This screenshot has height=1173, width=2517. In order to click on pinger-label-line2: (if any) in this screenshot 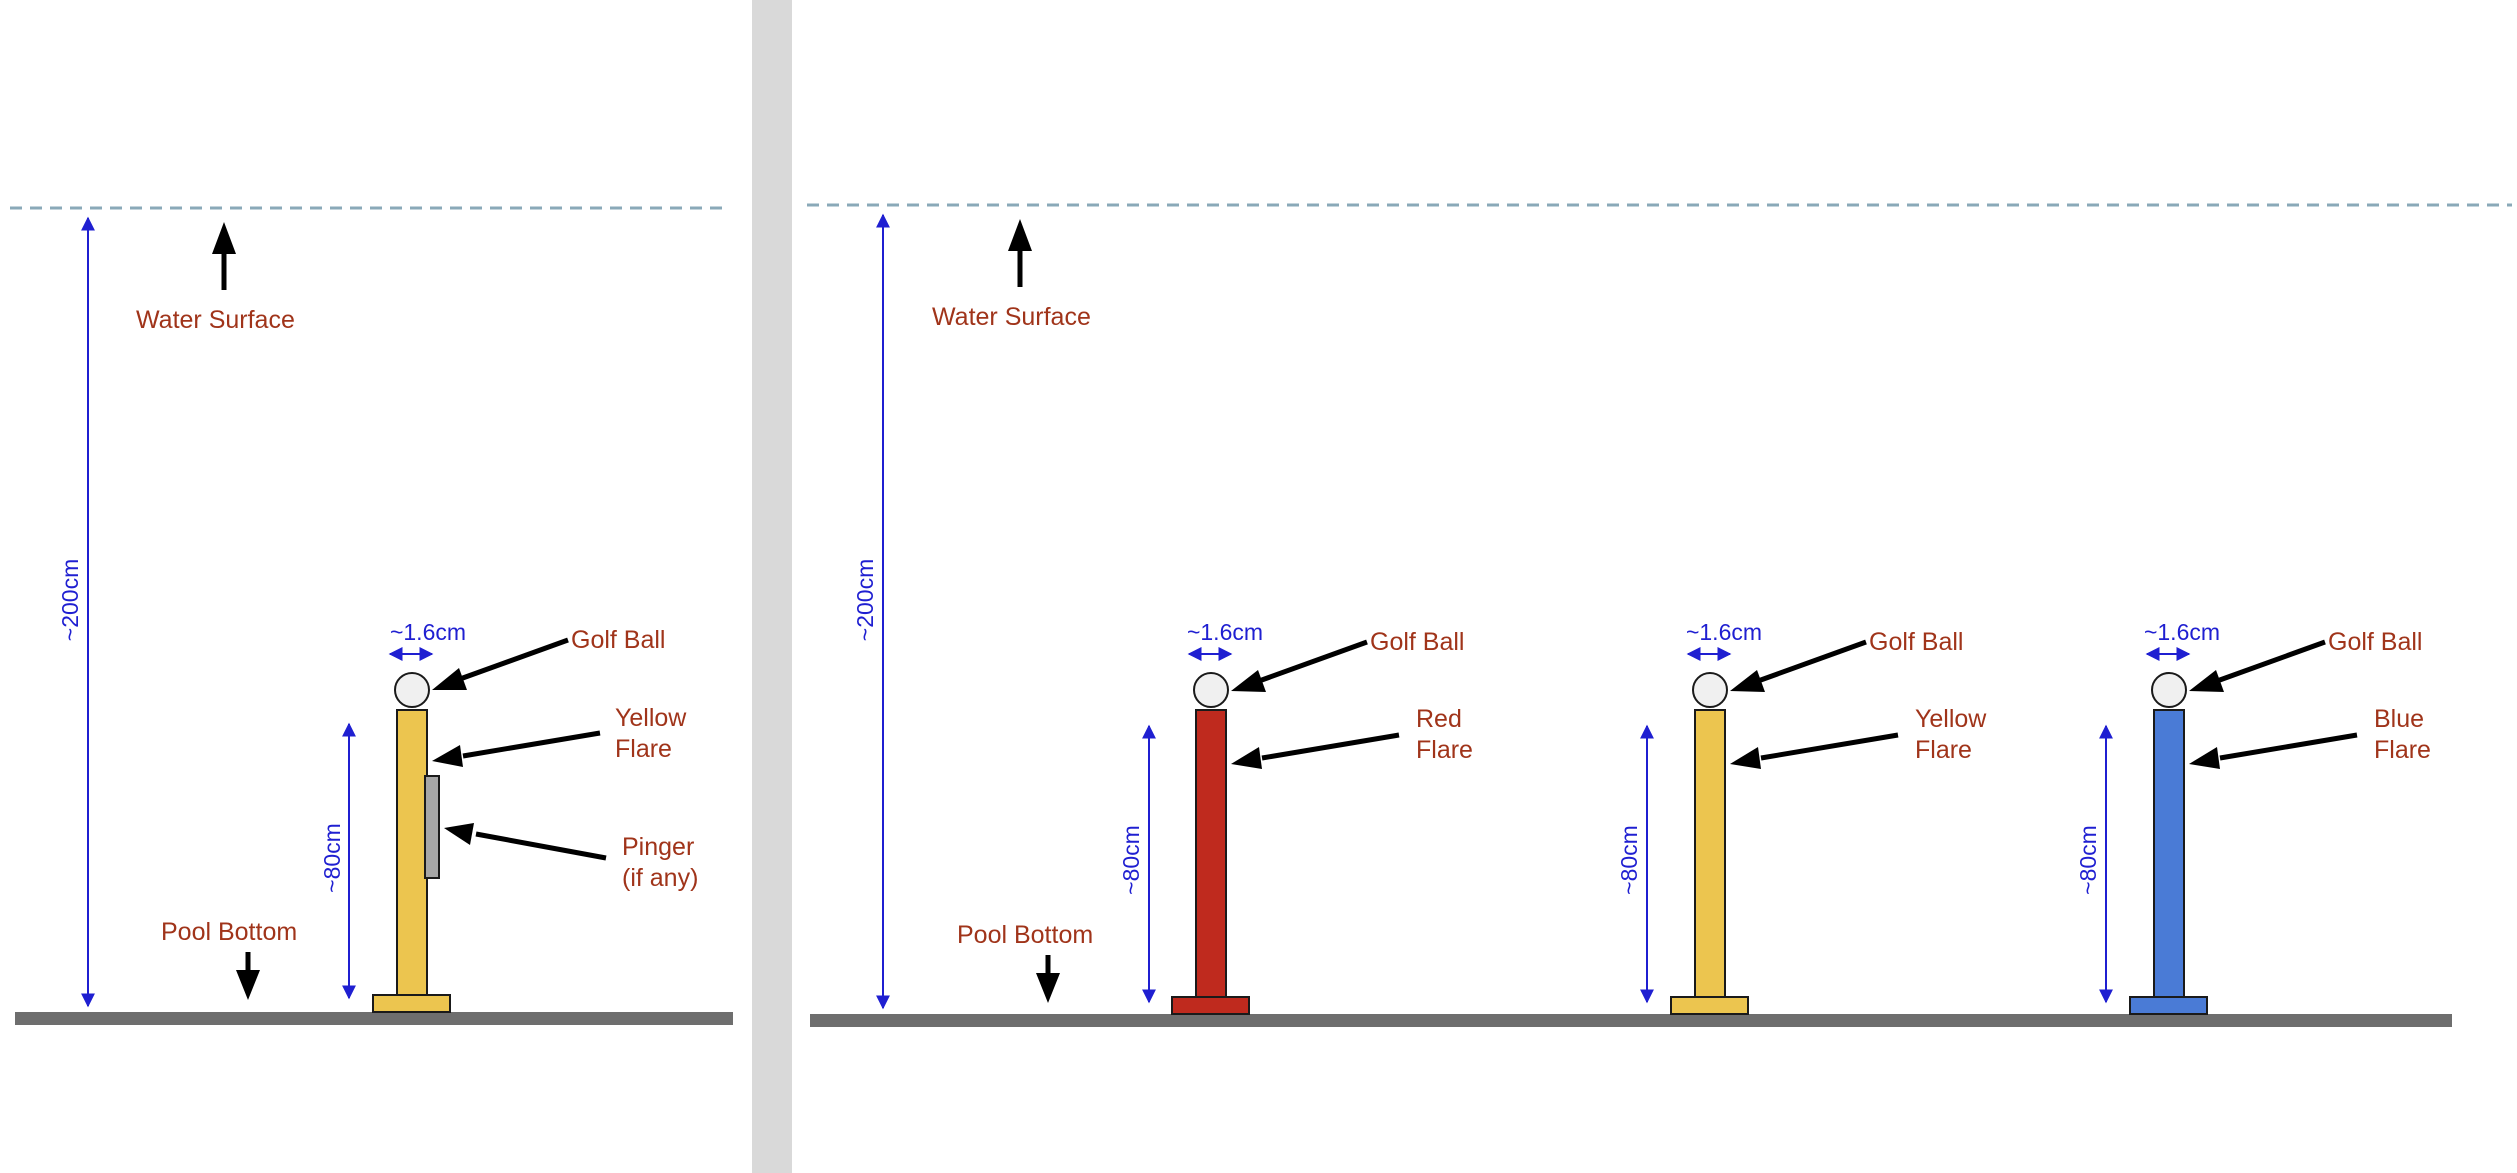, I will do `click(660, 878)`.